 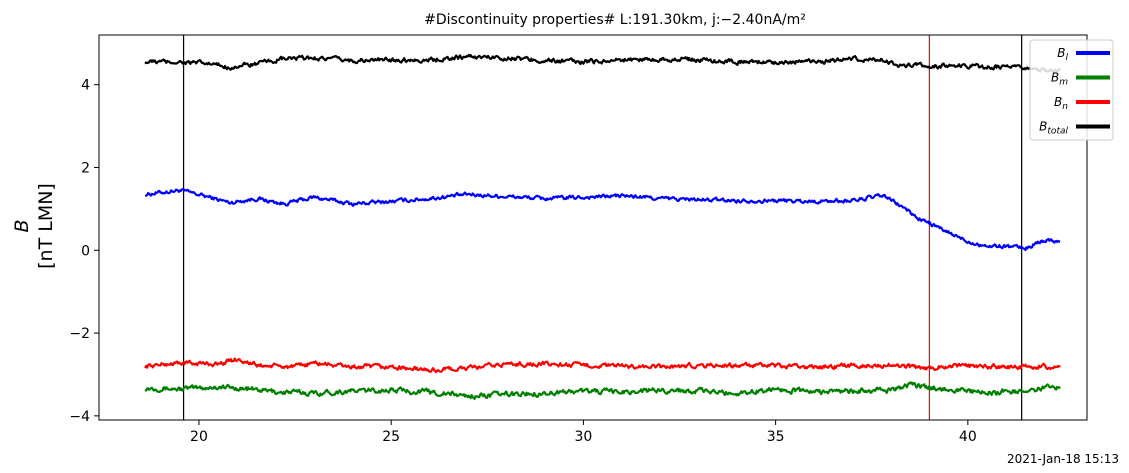 I want to click on series-line-b-total, so click(x=602, y=63).